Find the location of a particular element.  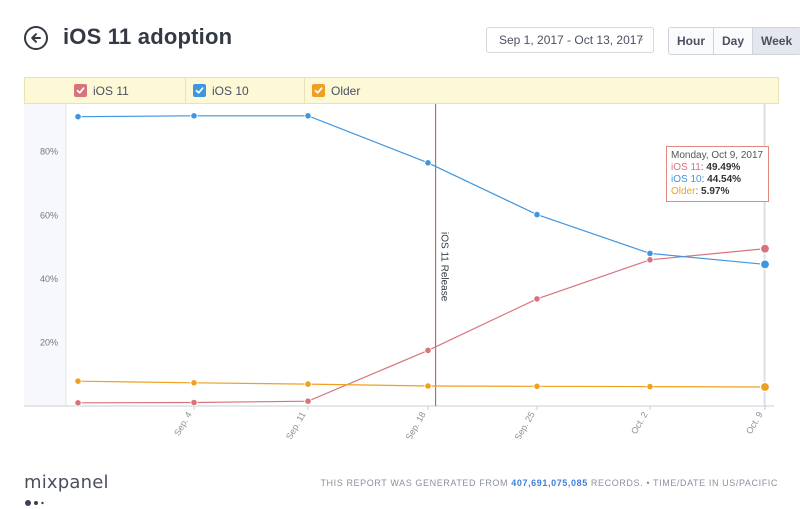

x-tick-label: Sep. 11 is located at coordinates (296, 424).